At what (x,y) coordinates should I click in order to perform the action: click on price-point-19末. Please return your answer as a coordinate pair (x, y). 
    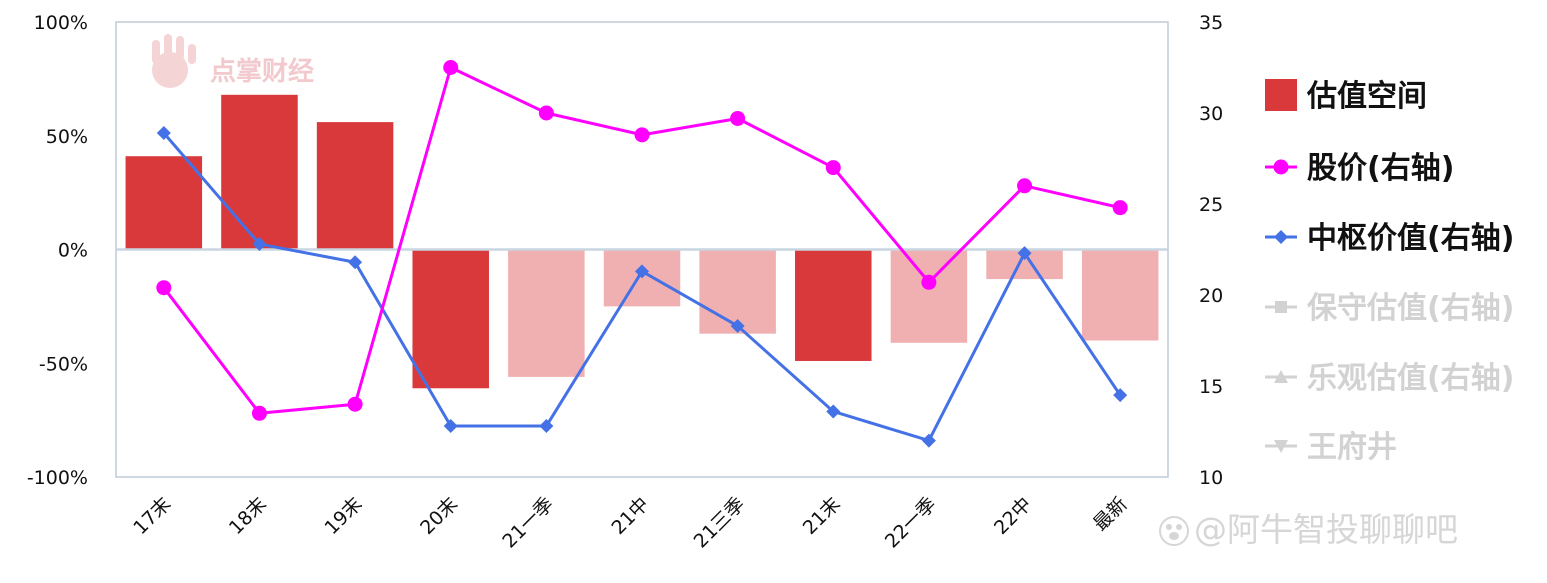
    Looking at the image, I should click on (355, 404).